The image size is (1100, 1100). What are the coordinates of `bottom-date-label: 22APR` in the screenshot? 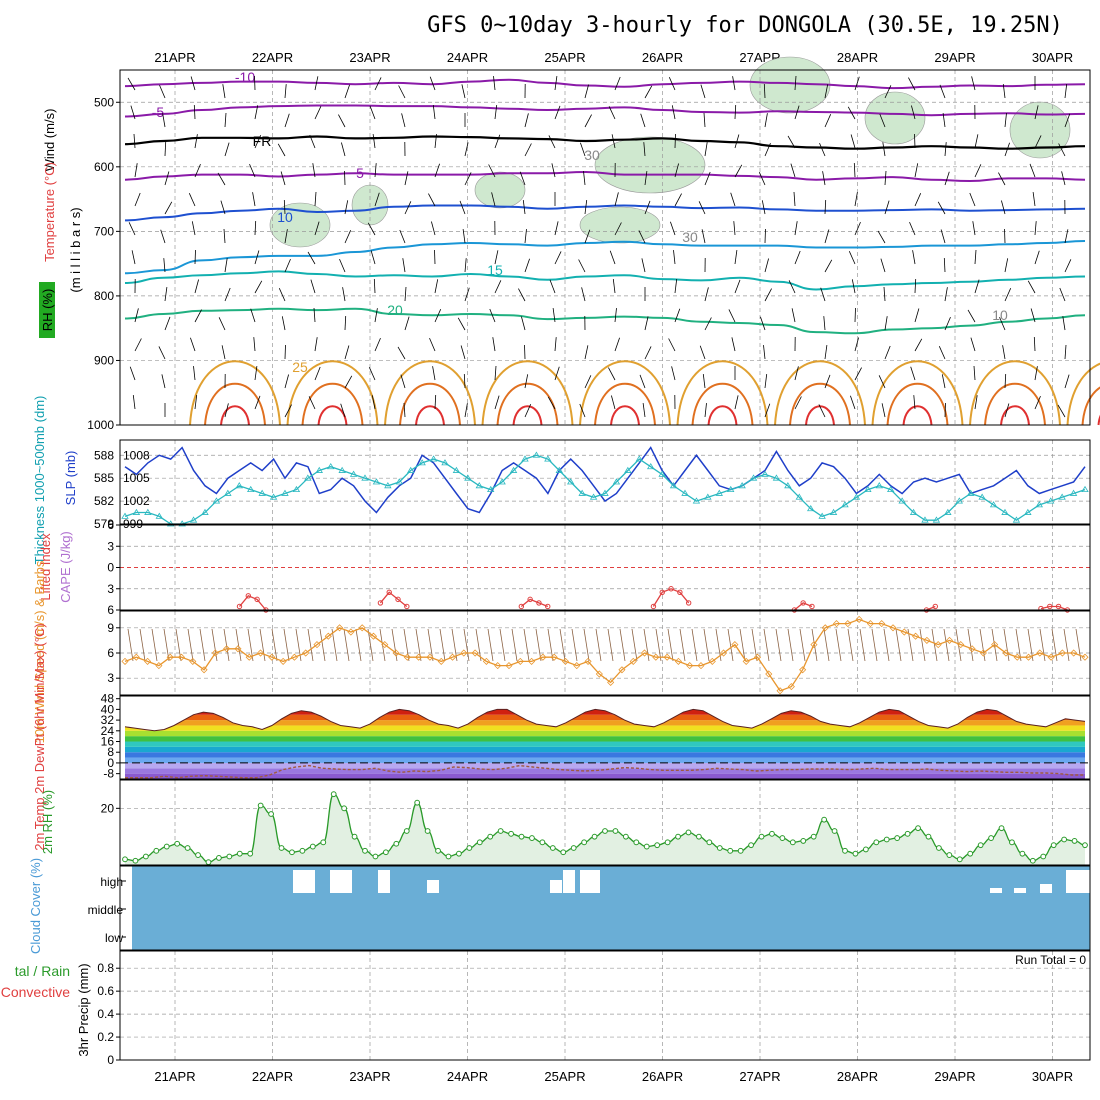 It's located at (272, 1076).